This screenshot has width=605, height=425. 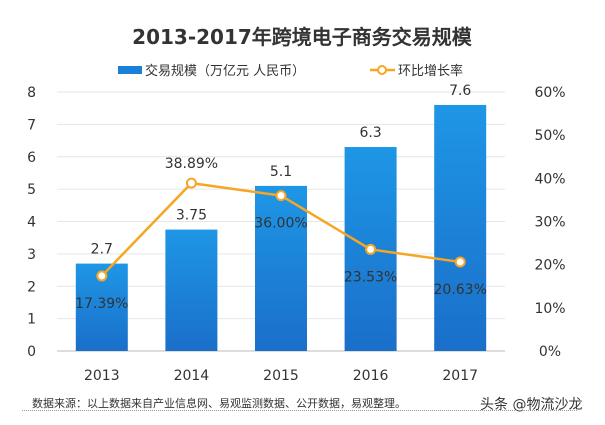 What do you see at coordinates (280, 224) in the screenshot?
I see `growth-label: 36.00%` at bounding box center [280, 224].